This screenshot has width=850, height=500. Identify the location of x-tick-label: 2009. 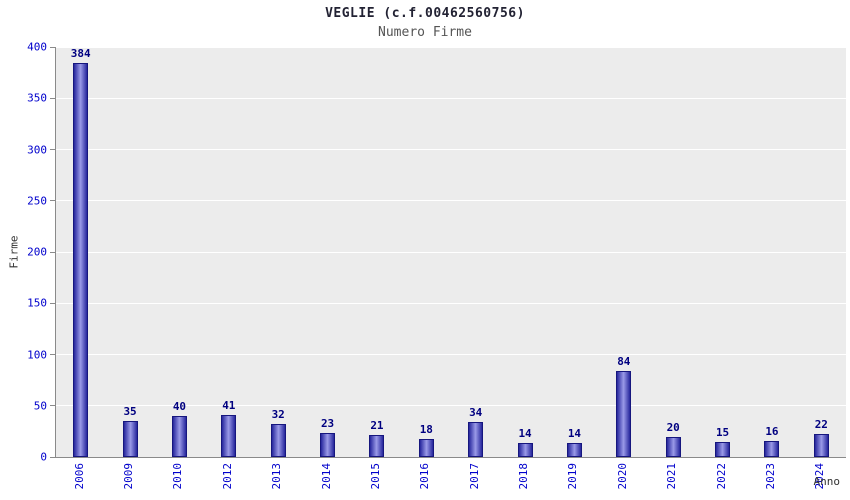
(129, 476).